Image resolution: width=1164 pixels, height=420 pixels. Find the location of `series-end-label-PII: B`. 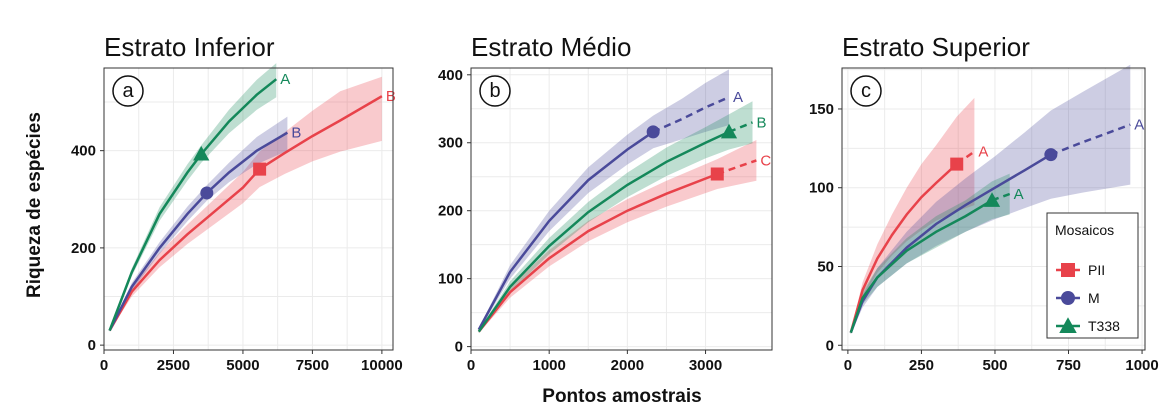

series-end-label-PII: B is located at coordinates (391, 96).